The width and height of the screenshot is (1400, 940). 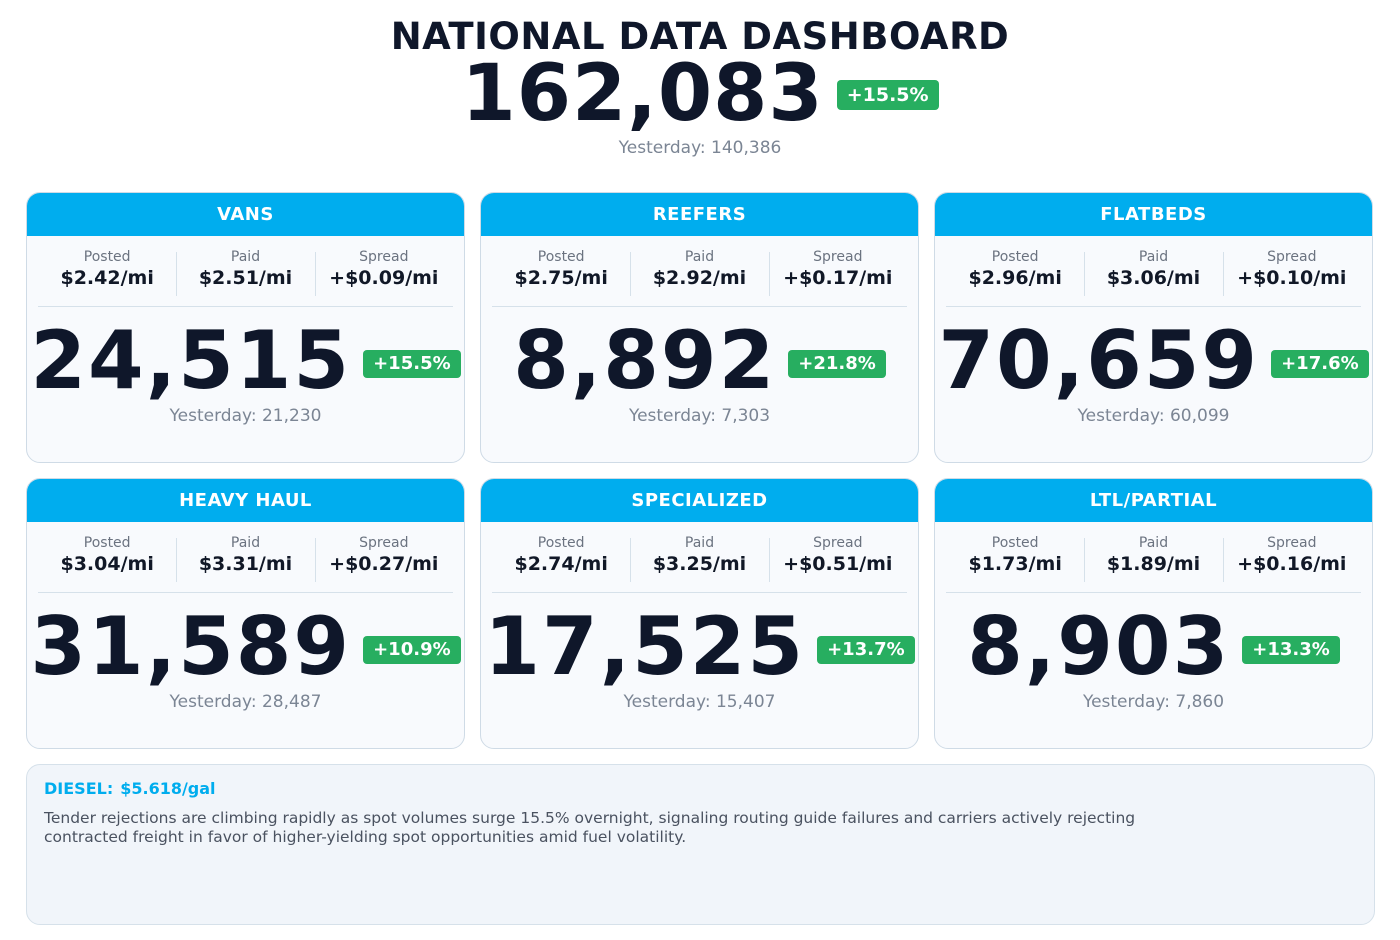 I want to click on load-count-row: 8,892 +21.8%, so click(x=699, y=361).